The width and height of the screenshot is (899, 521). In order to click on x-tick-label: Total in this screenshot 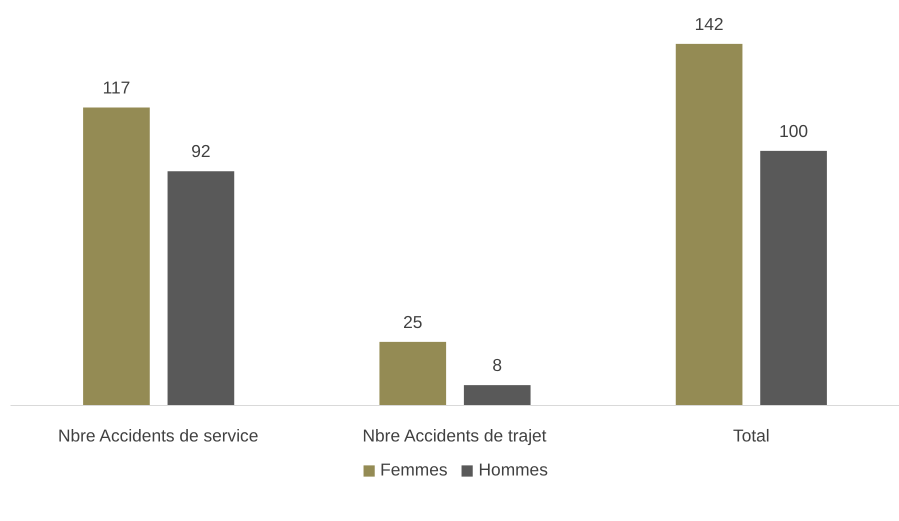, I will do `click(751, 436)`.